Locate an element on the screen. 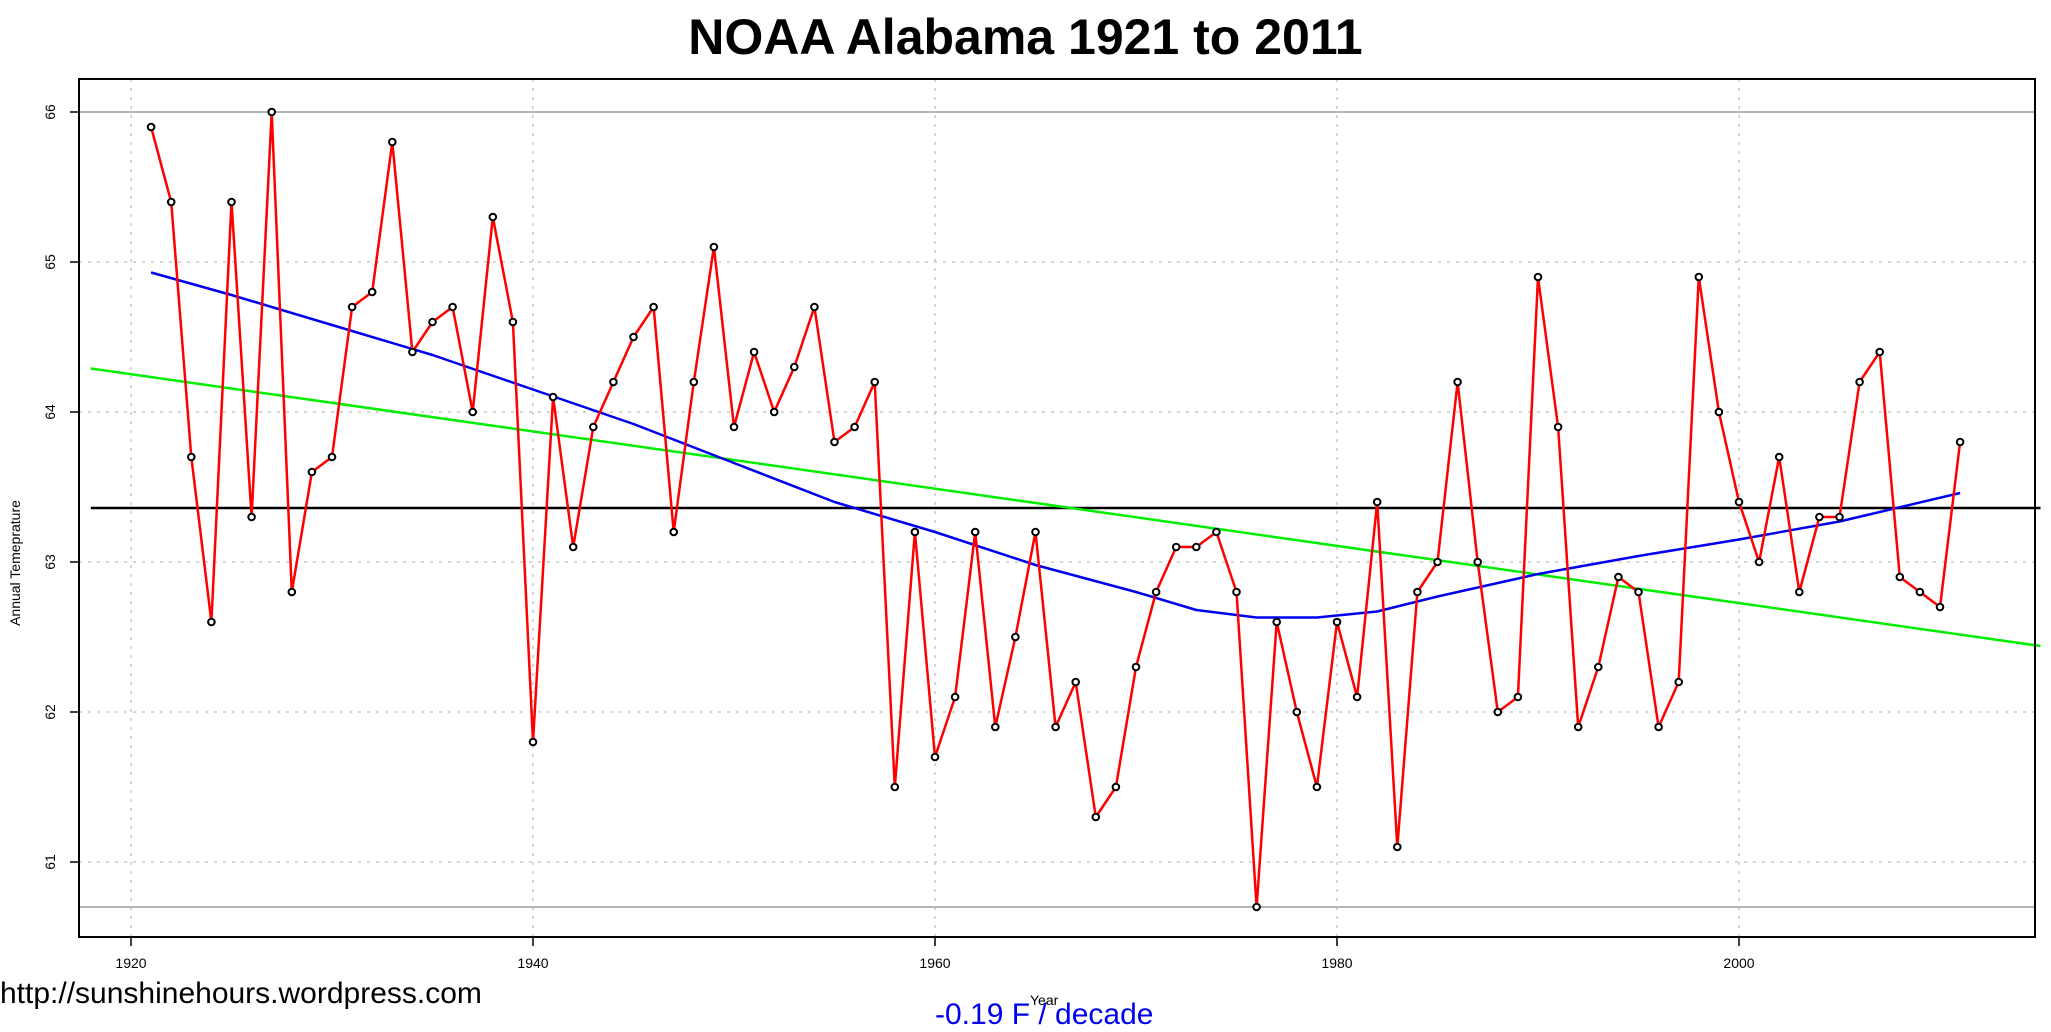  y-tick-label: 63 is located at coordinates (50, 562).